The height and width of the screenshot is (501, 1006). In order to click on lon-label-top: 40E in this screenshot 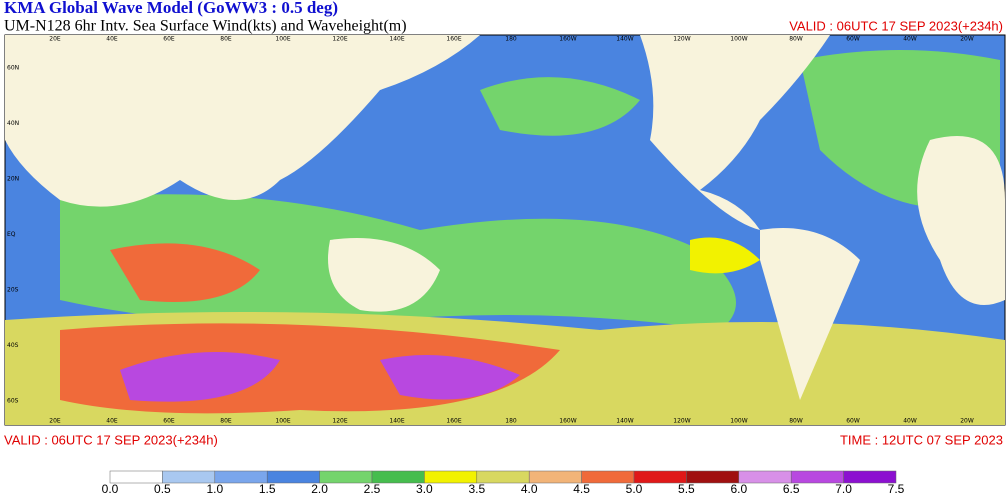, I will do `click(112, 39)`.